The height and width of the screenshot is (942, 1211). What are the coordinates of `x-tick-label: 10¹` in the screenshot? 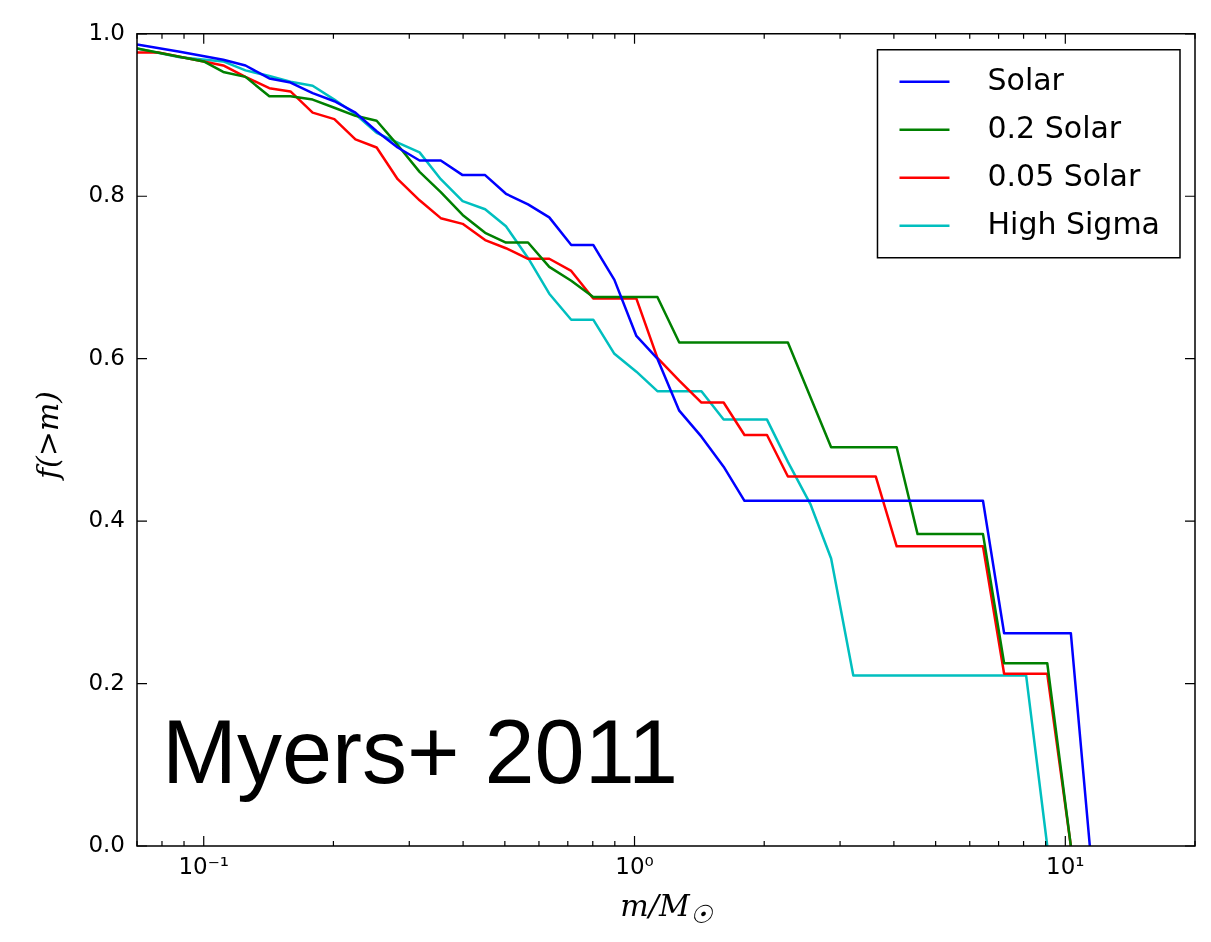 It's located at (1065, 865).